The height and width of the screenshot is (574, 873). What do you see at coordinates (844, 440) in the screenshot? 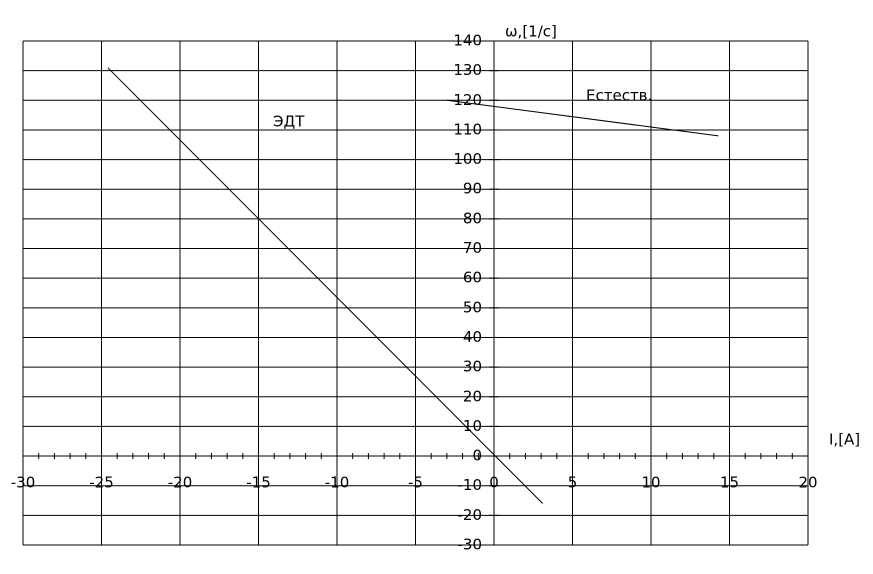
I see `x-axis-label: I,[A]` at bounding box center [844, 440].